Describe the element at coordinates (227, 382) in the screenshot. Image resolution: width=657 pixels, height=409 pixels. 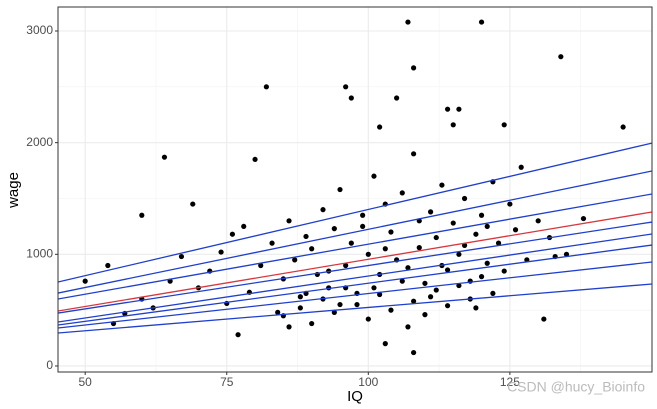
I see `x-tick-label: 75` at that location.